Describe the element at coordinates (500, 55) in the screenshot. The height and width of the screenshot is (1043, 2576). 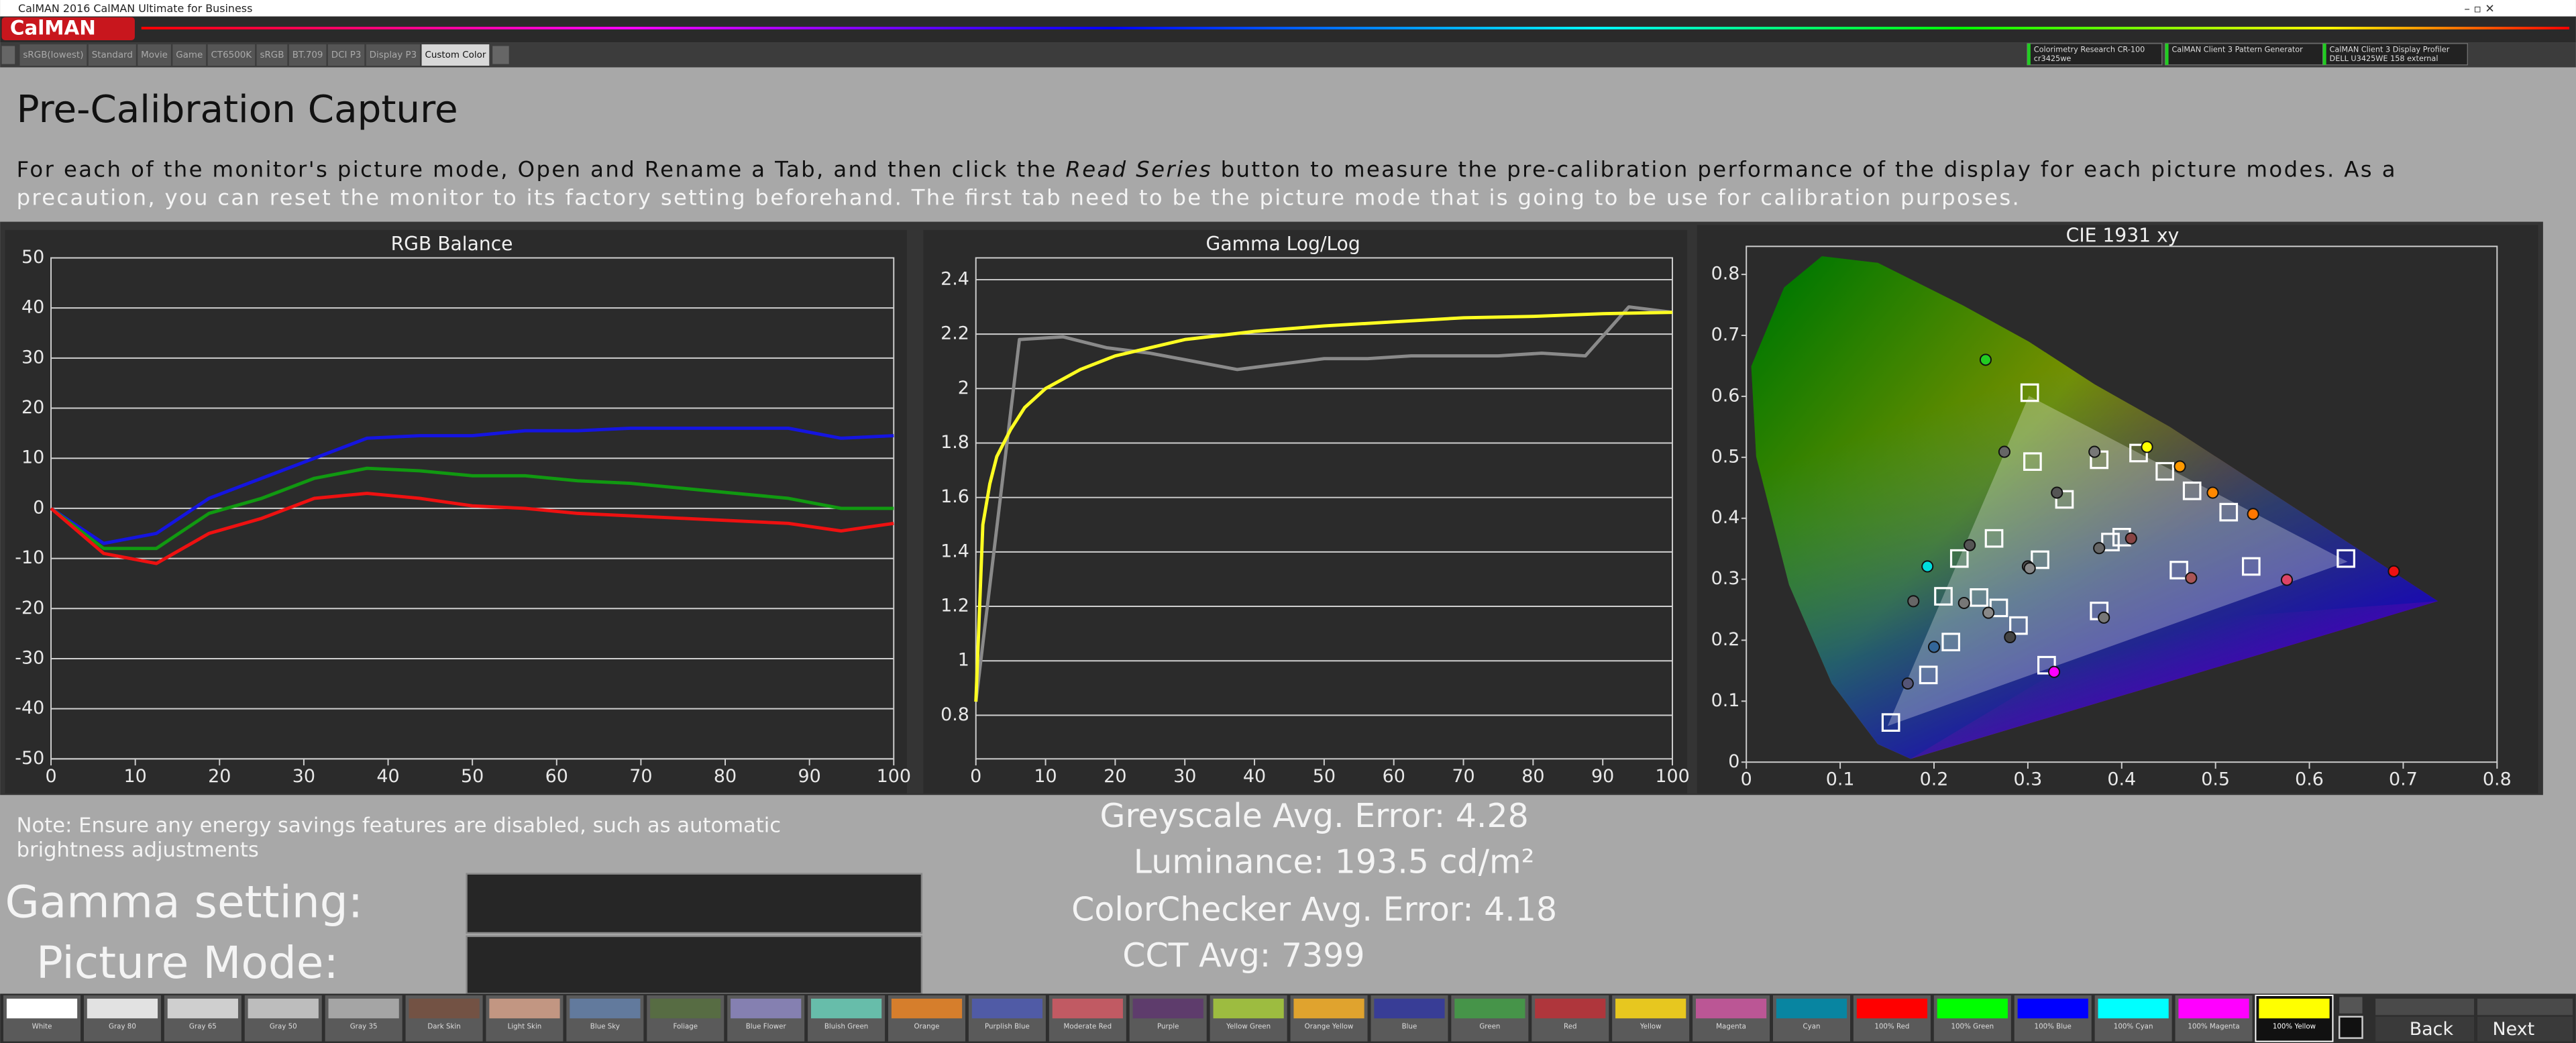
I see `add-tab` at that location.